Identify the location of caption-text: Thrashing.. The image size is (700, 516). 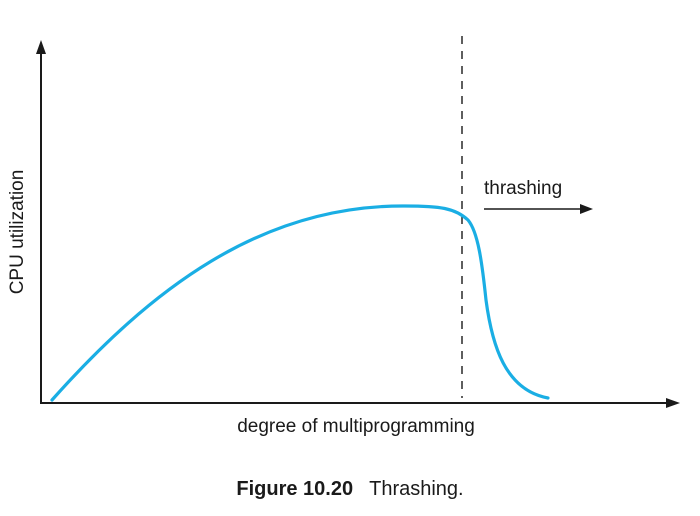
(416, 489).